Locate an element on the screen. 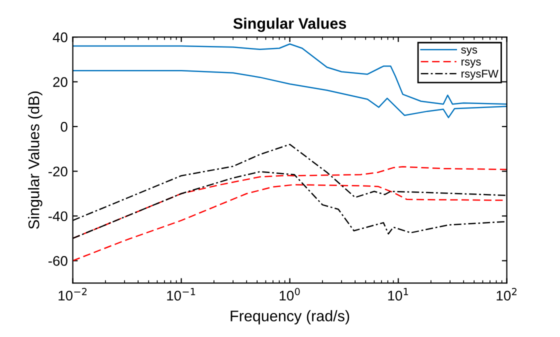  y-tick-label: -20 is located at coordinates (58, 171).